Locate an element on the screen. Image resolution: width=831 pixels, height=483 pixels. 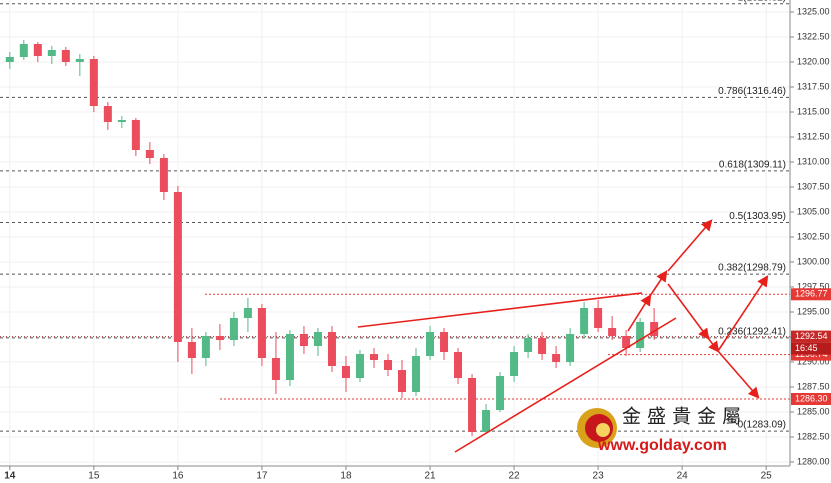
y-tick-label: 1320.00 is located at coordinates (813, 61).